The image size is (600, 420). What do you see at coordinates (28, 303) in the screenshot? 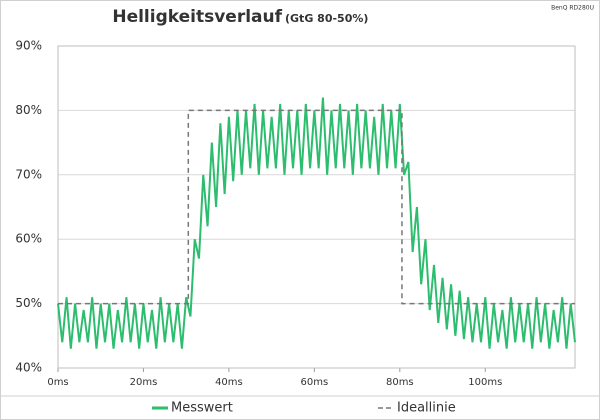
I see `y-tick-label: 50%` at bounding box center [28, 303].